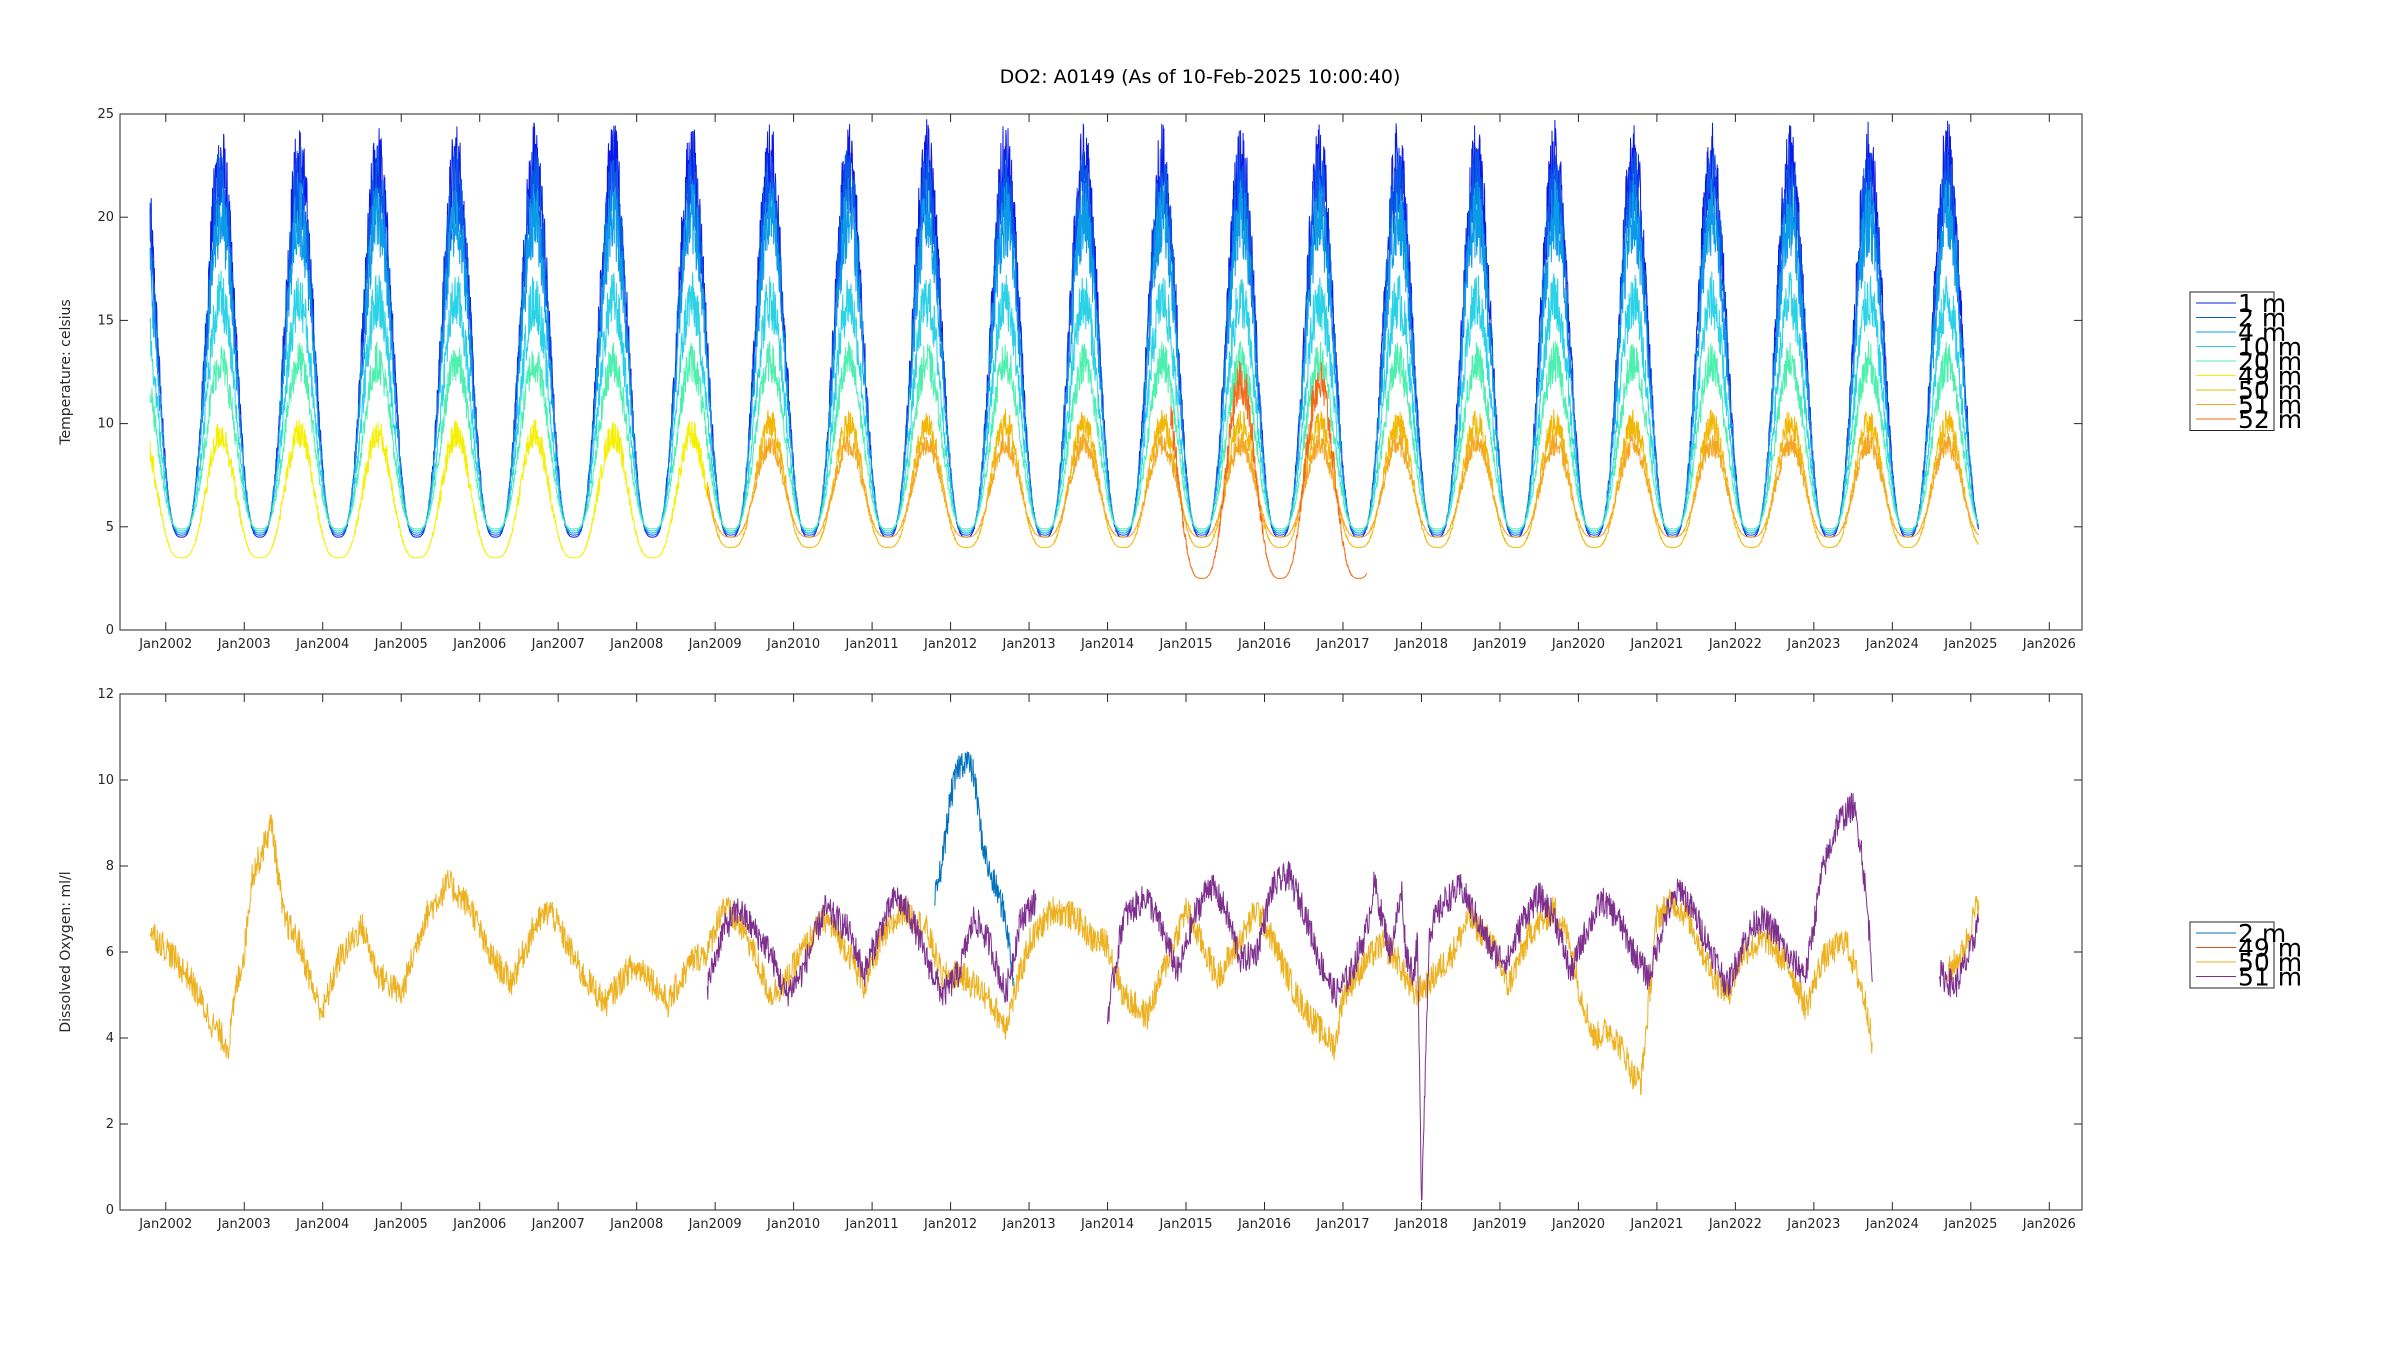  What do you see at coordinates (428, 489) in the screenshot?
I see `series-line-49m` at bounding box center [428, 489].